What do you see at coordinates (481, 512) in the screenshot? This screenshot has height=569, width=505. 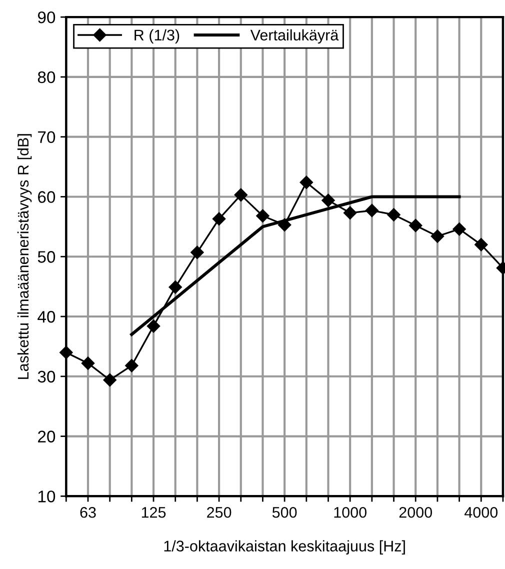 I see `x-tick-label: 4000` at bounding box center [481, 512].